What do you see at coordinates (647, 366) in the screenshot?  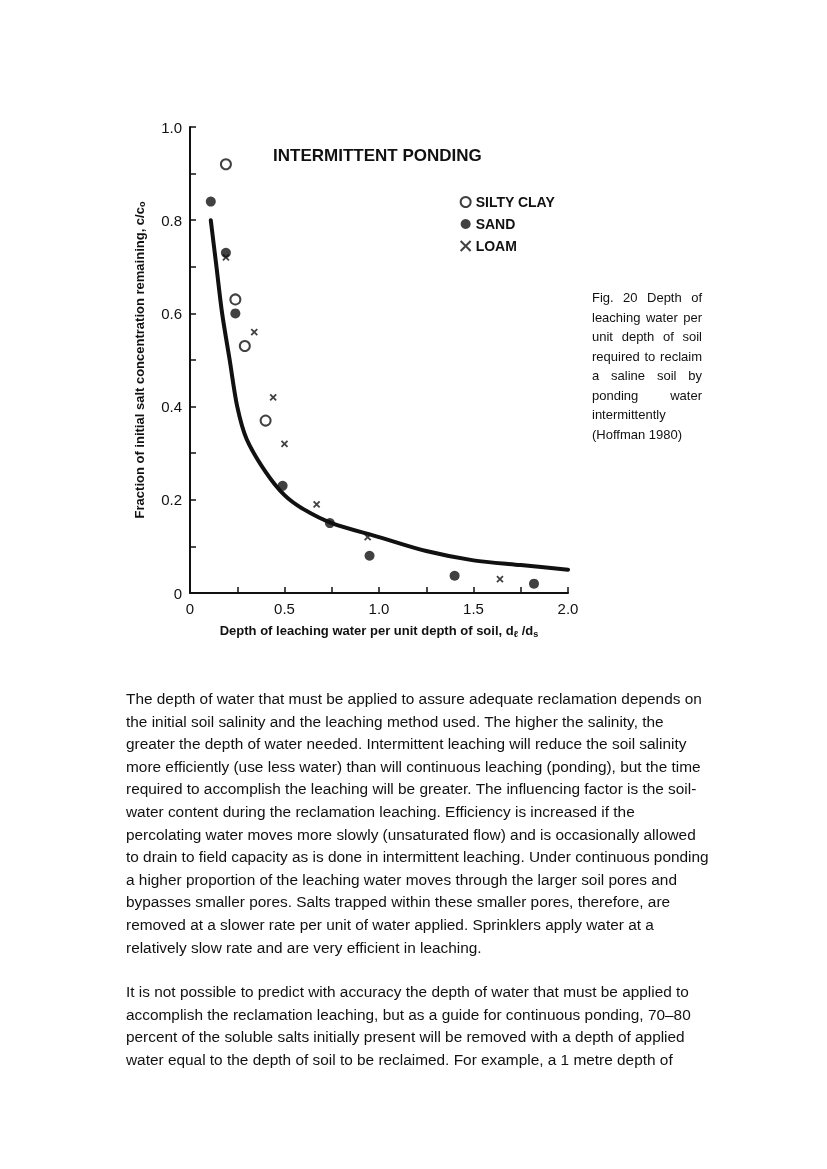 I see `caption: Fig. 20 Depth of leaching water per unit depth of soil required to reclaim a saline soil by ponding water intermittently (Hoffman 1980)` at bounding box center [647, 366].